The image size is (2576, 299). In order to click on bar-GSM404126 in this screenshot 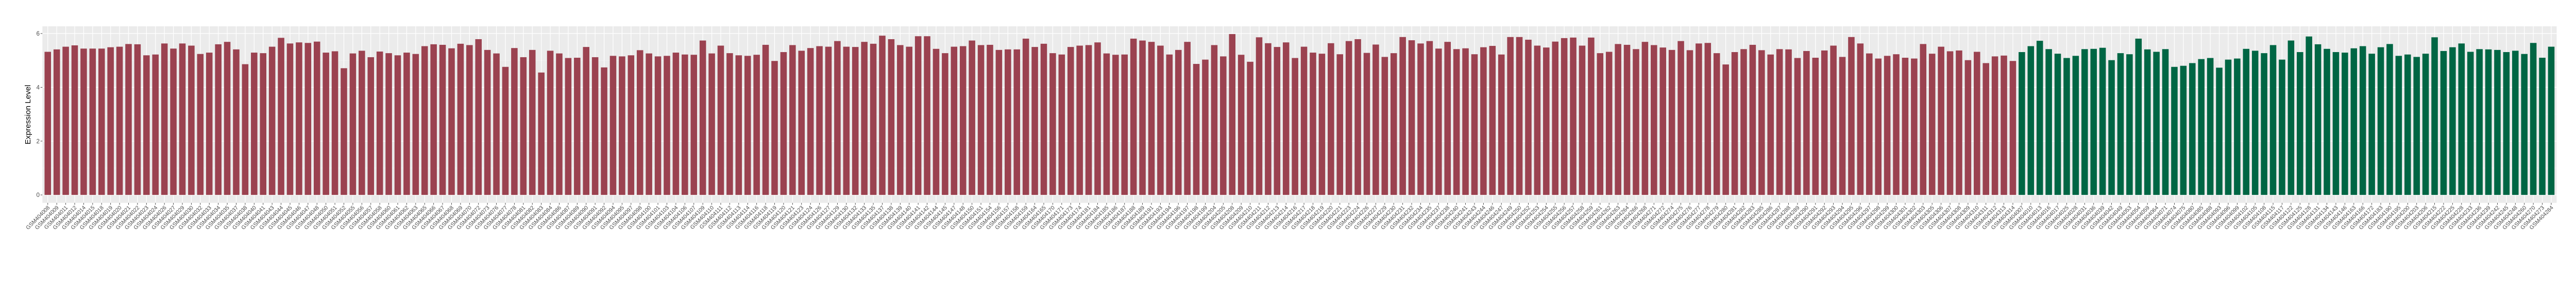, I will do `click(819, 120)`.